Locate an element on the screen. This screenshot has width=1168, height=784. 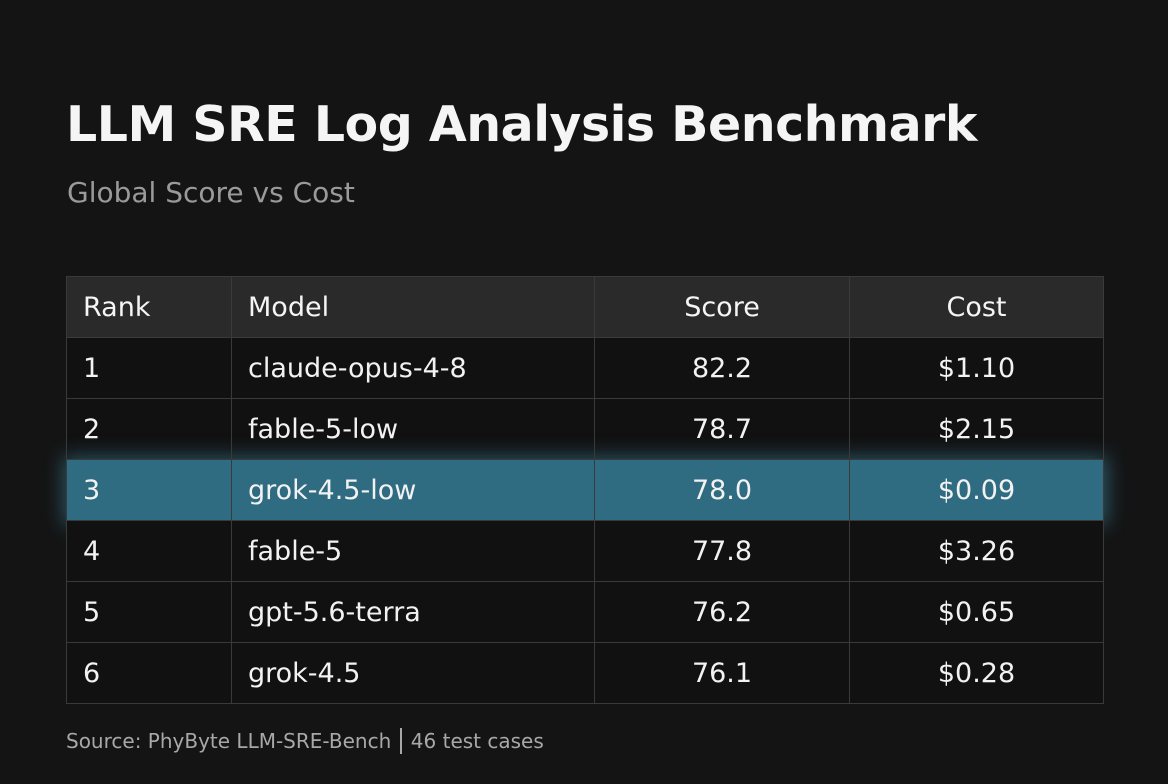
table-cell: 76.1 is located at coordinates (722, 673).